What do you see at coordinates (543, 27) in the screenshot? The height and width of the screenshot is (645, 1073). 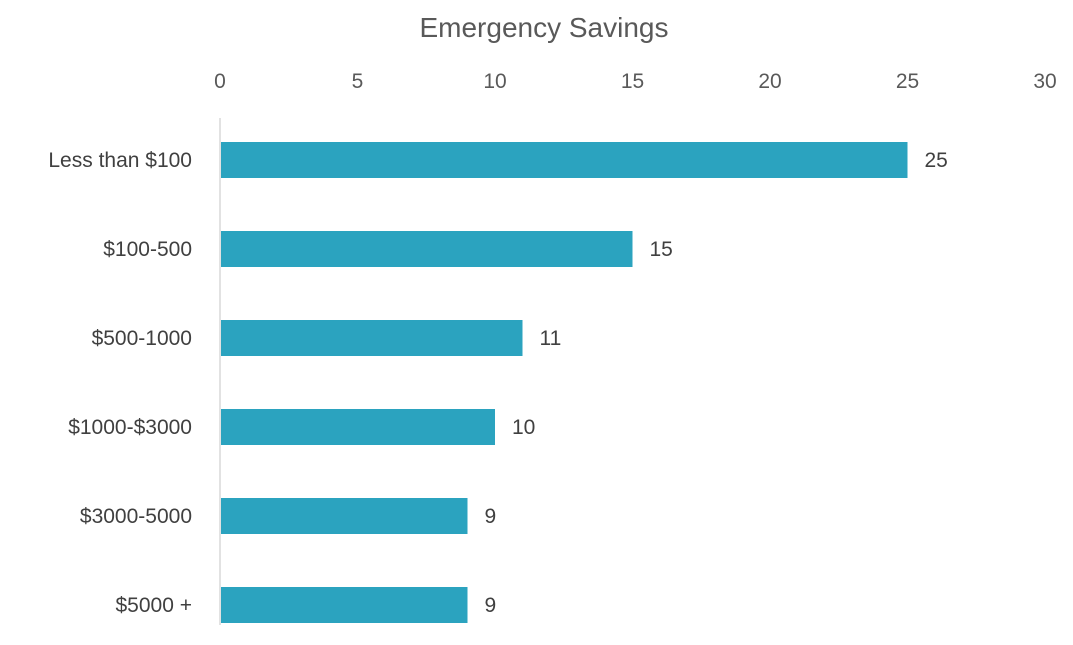 I see `chart-title: Emergency Savings` at bounding box center [543, 27].